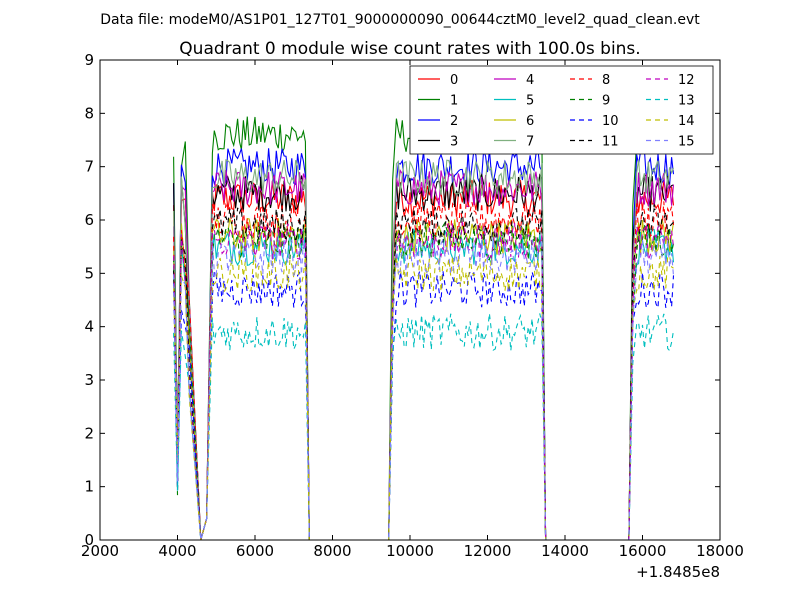 Image resolution: width=800 pixels, height=600 pixels. What do you see at coordinates (488, 551) in the screenshot?
I see `x-tick-label: 12000` at bounding box center [488, 551].